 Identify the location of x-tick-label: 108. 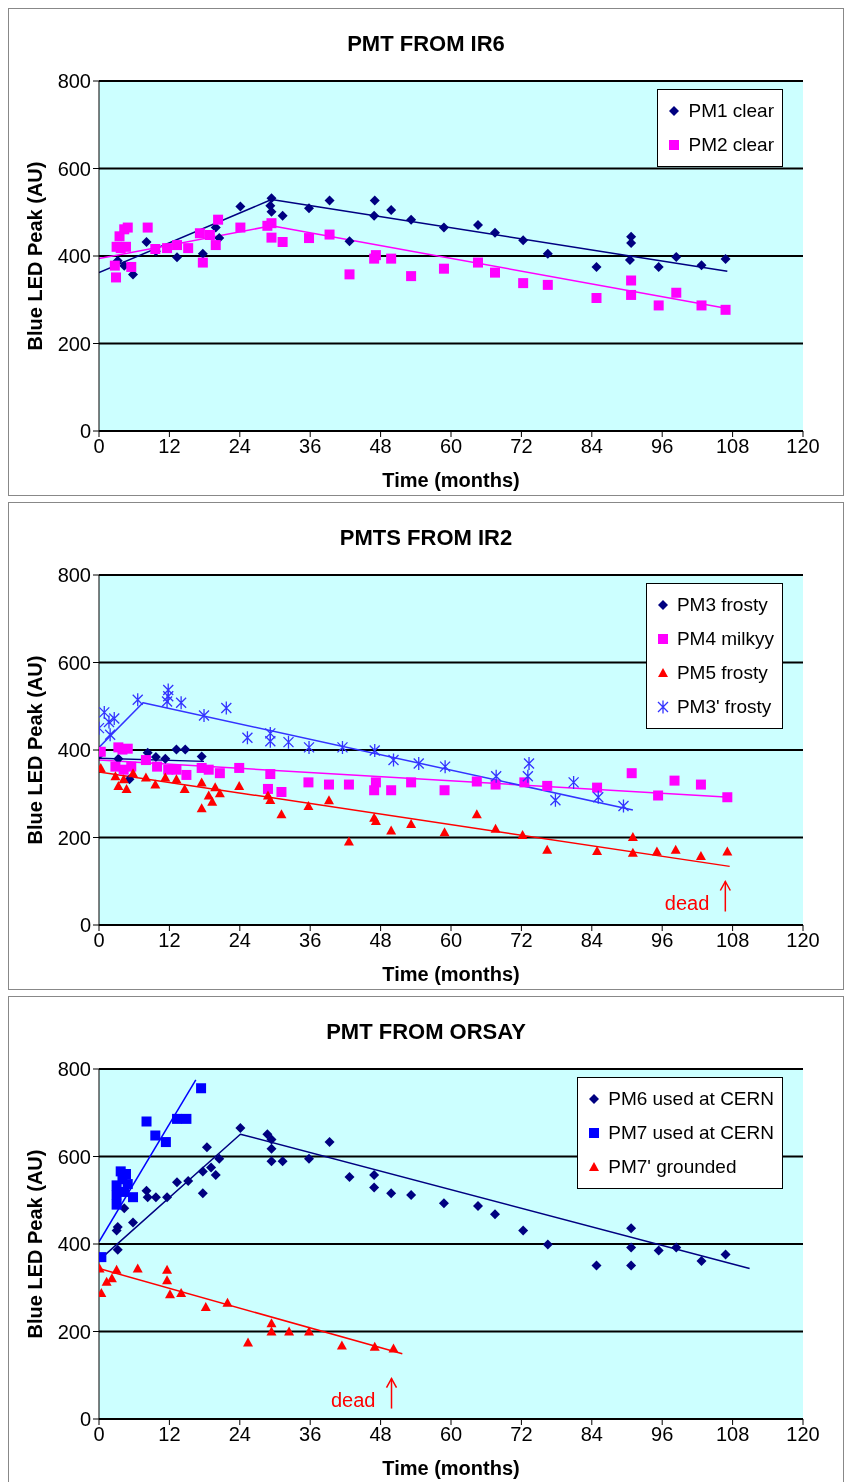
(732, 446).